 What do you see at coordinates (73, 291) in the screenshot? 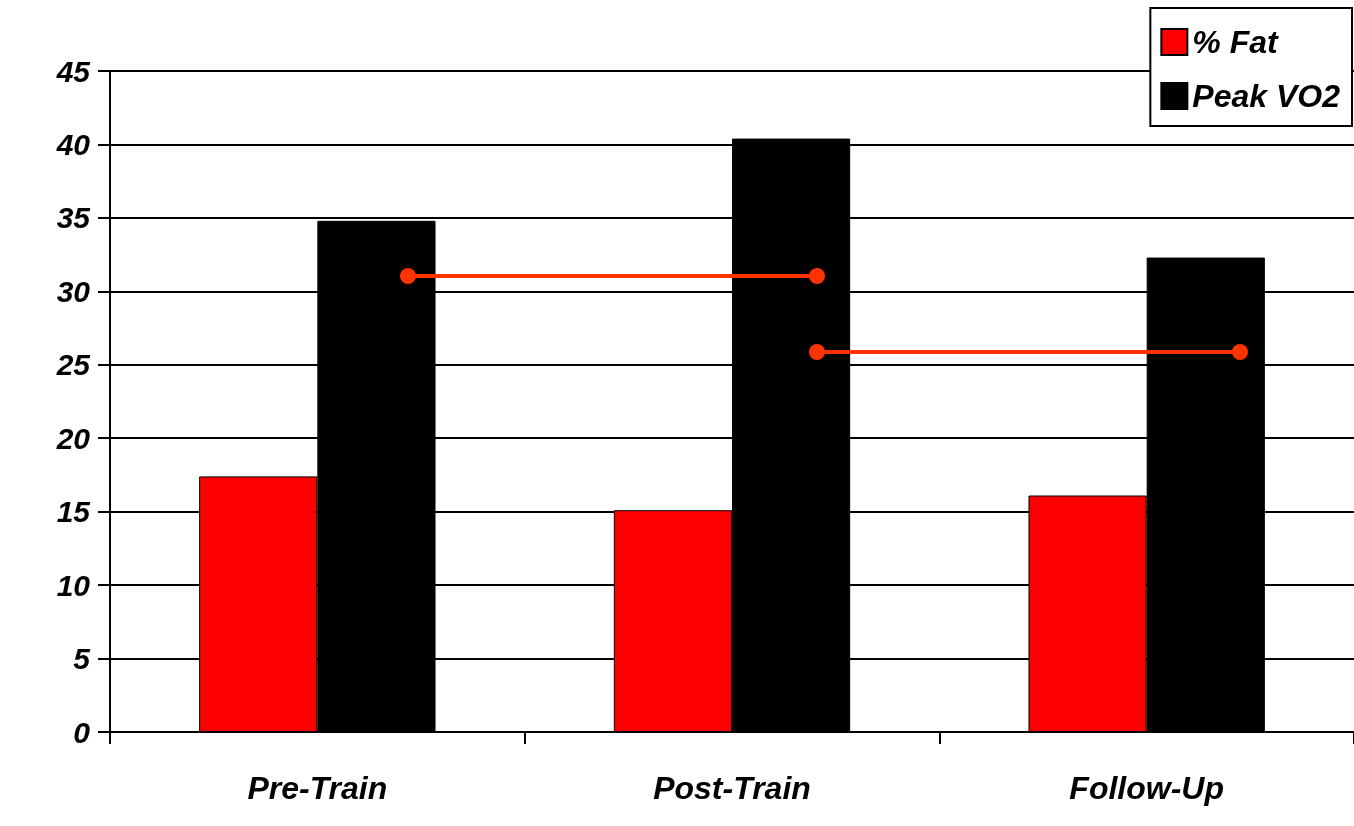
I see `y-tick-label: 30` at bounding box center [73, 291].